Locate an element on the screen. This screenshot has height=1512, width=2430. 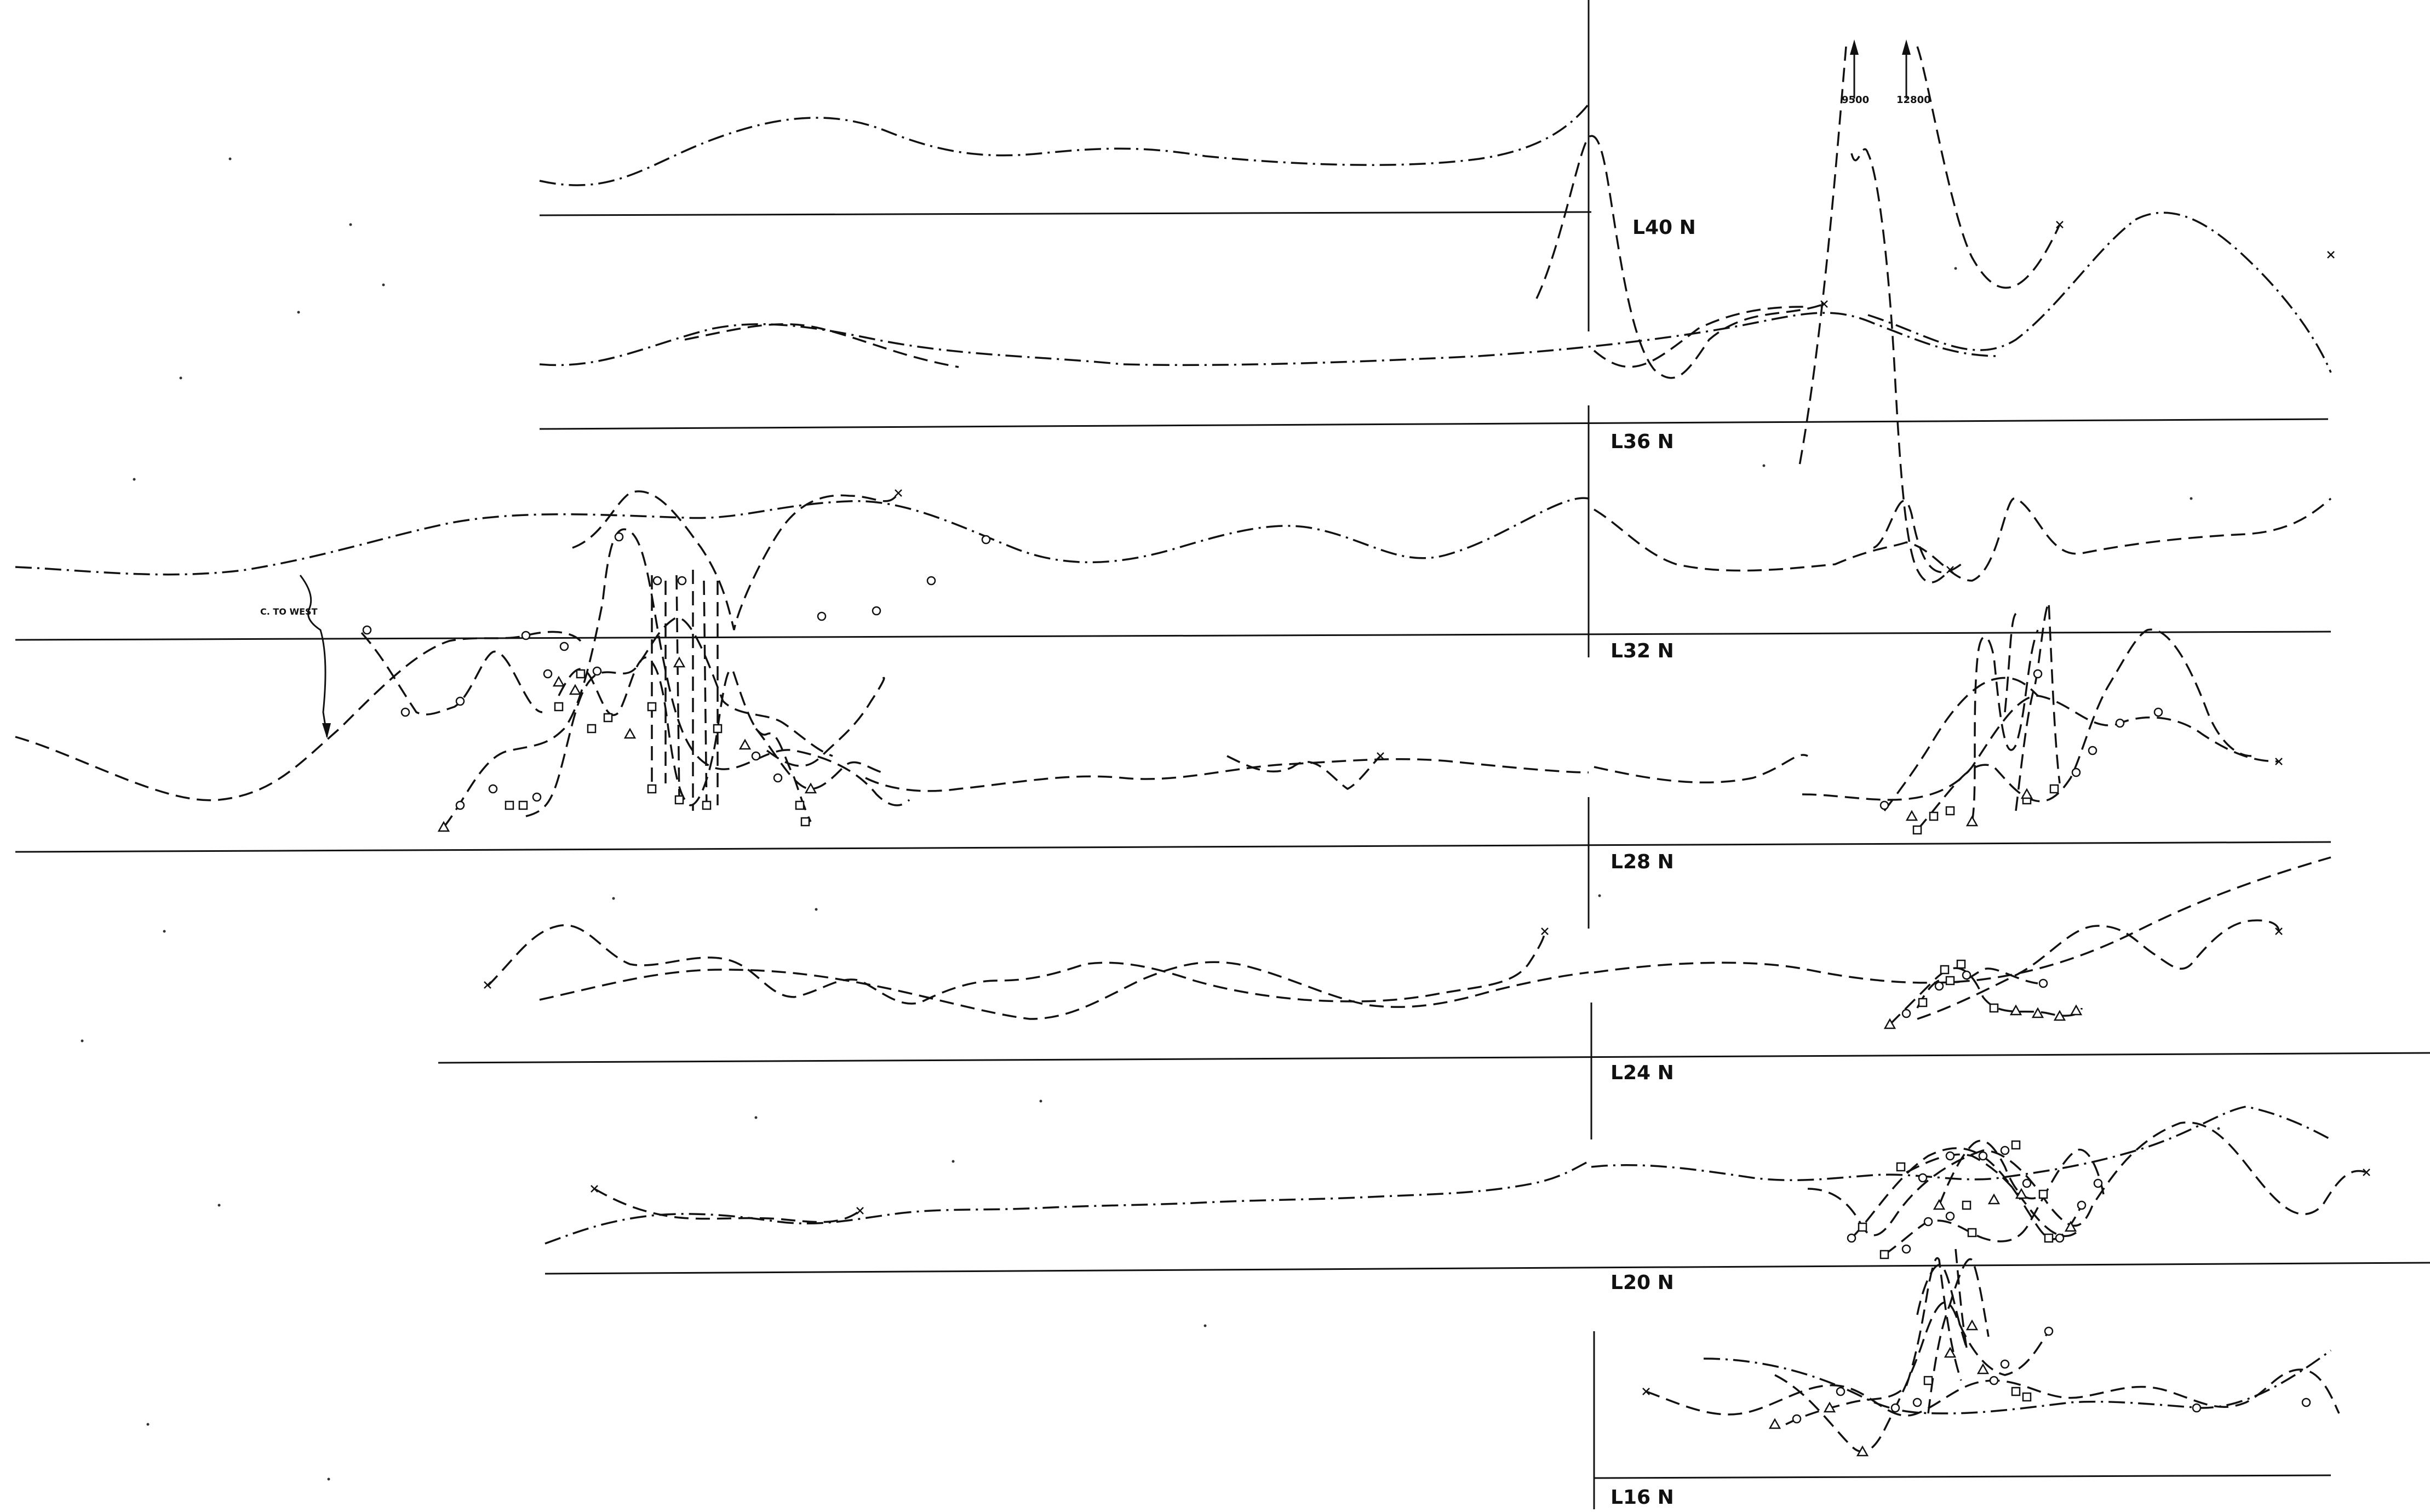
offscale-value-1: 9500 is located at coordinates (1855, 100).